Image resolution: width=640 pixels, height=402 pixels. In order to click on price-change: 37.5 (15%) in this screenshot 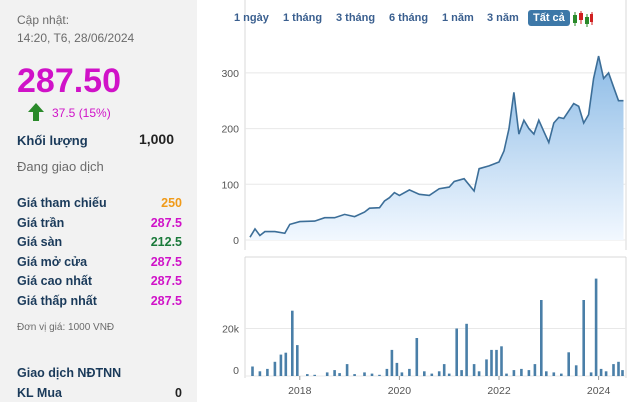, I will do `click(81, 113)`.